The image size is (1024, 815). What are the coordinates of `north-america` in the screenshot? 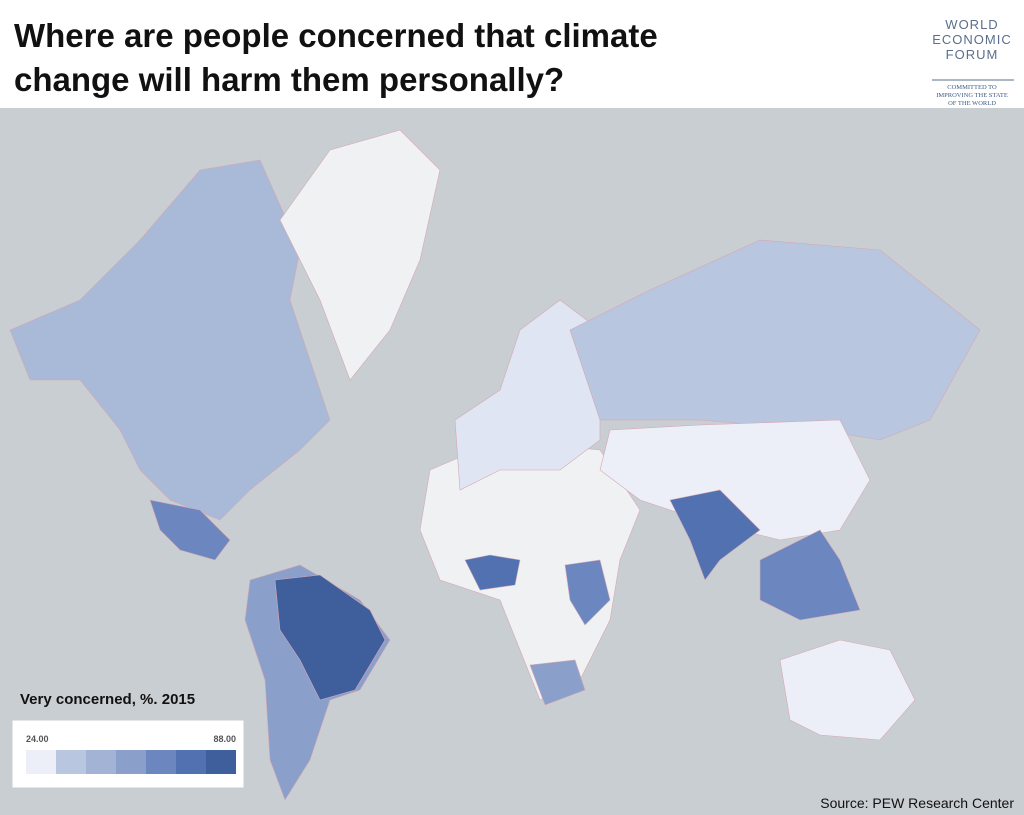 It's located at (170, 340).